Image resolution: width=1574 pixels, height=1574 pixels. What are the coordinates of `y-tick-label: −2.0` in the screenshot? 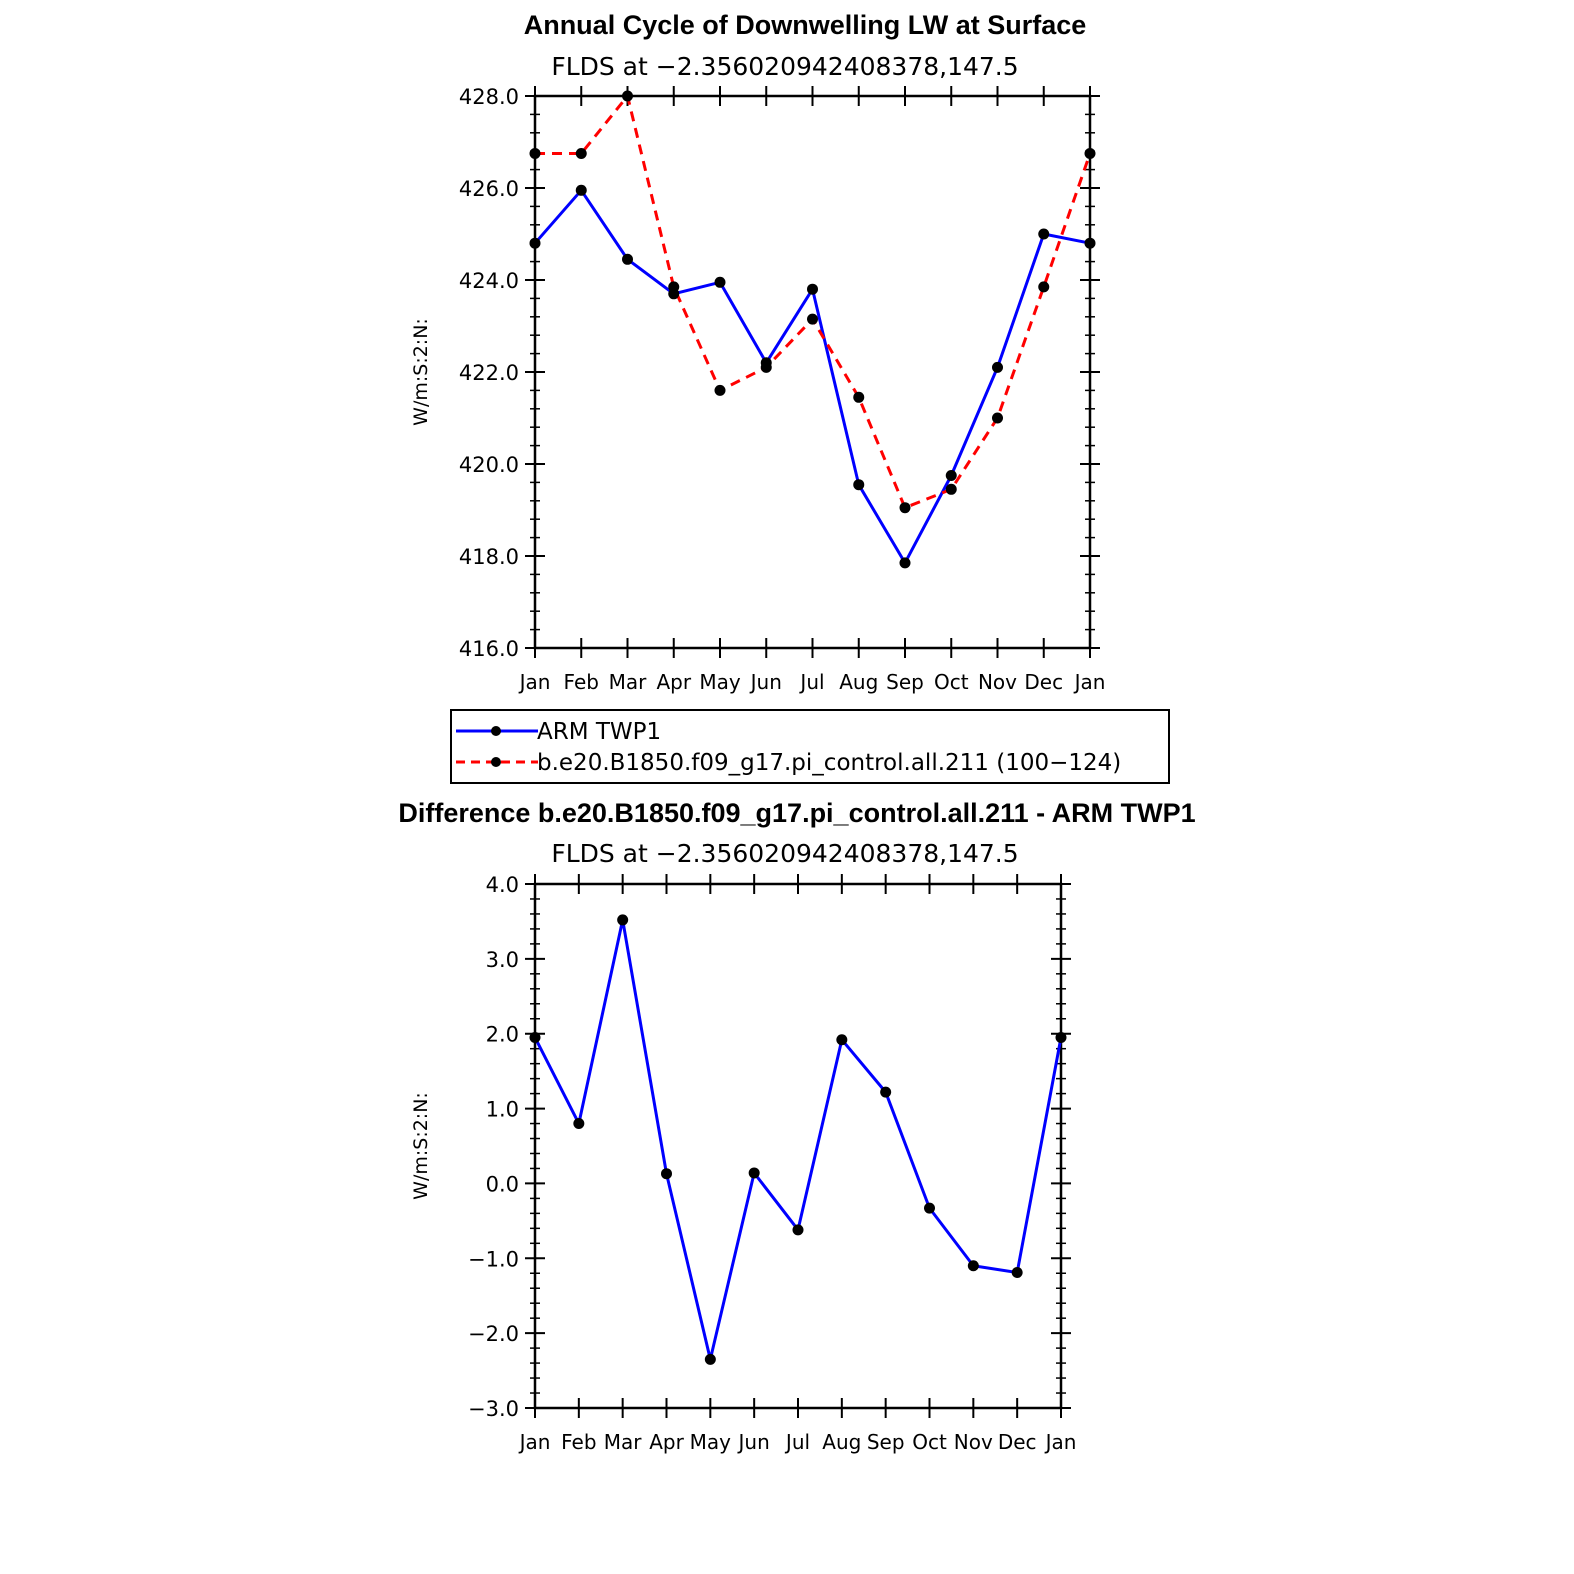 It's located at (493, 1334).